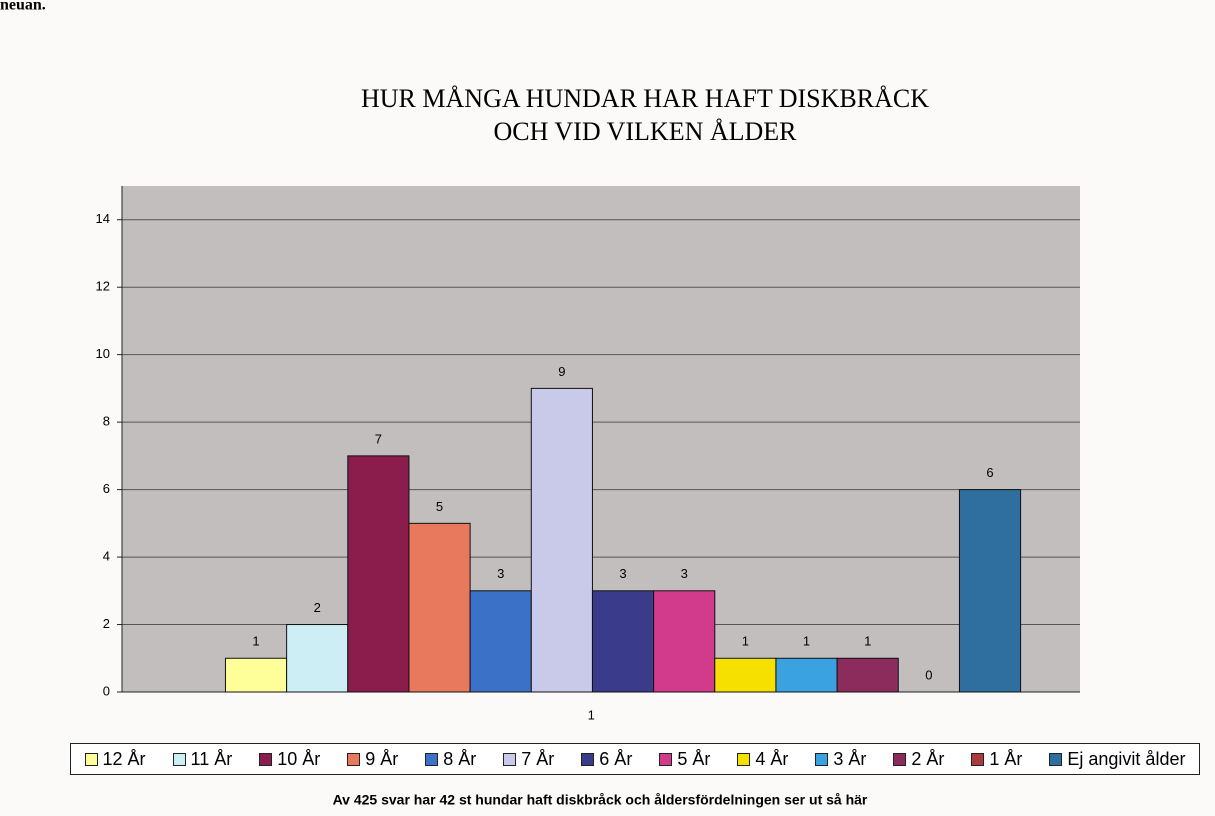 The image size is (1215, 816). What do you see at coordinates (378, 438) in the screenshot?
I see `data-label: 7` at bounding box center [378, 438].